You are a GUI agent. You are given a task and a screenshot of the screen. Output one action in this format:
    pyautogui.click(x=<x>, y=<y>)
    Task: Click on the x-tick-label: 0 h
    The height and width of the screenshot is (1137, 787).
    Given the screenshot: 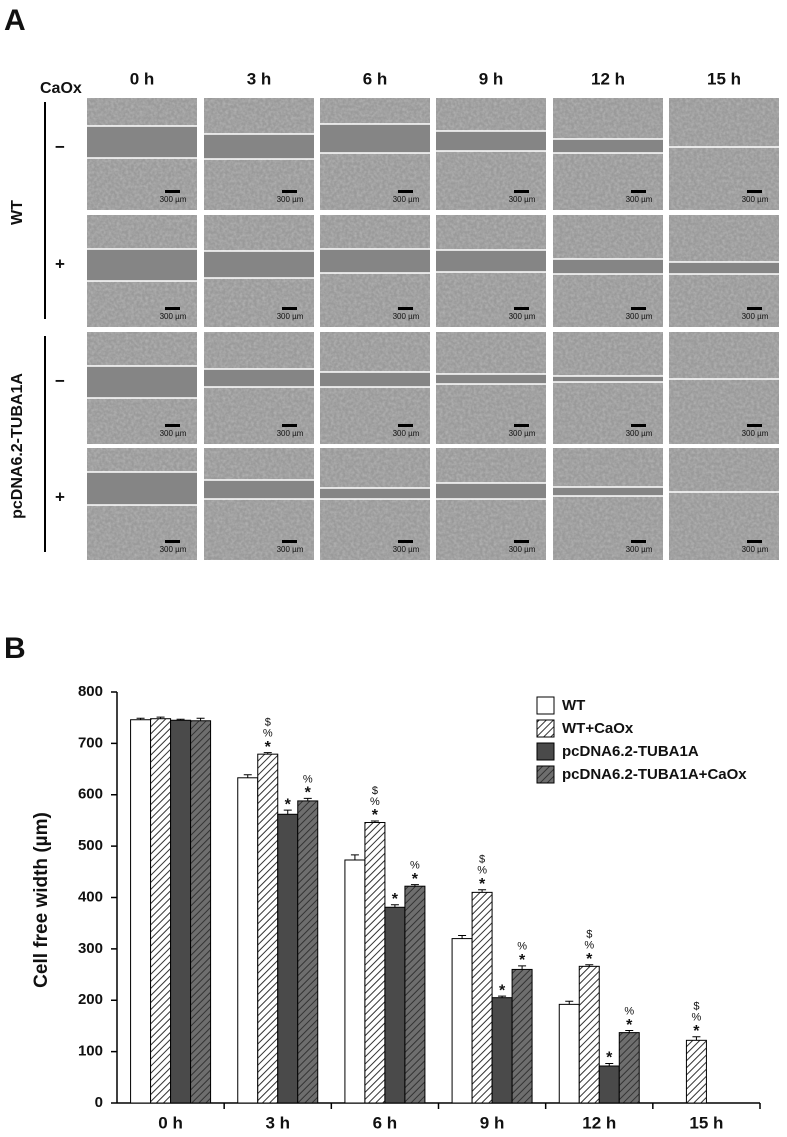 What is the action you would take?
    pyautogui.click(x=170, y=1122)
    